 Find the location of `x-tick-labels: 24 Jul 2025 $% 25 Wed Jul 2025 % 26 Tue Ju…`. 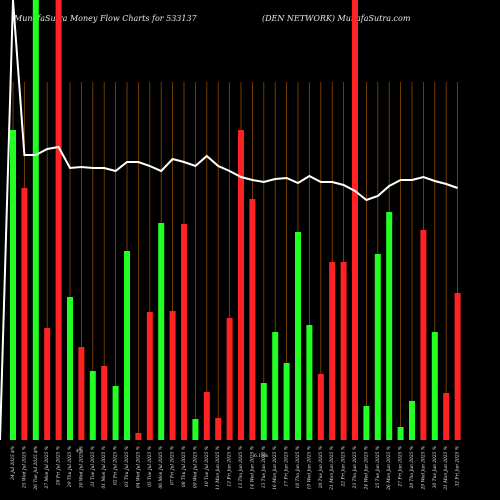

x-tick-labels: 24 Jul 2025 $% 25 Wed Jul 2025 % 26 Tue Ju… is located at coordinates (236, 468).